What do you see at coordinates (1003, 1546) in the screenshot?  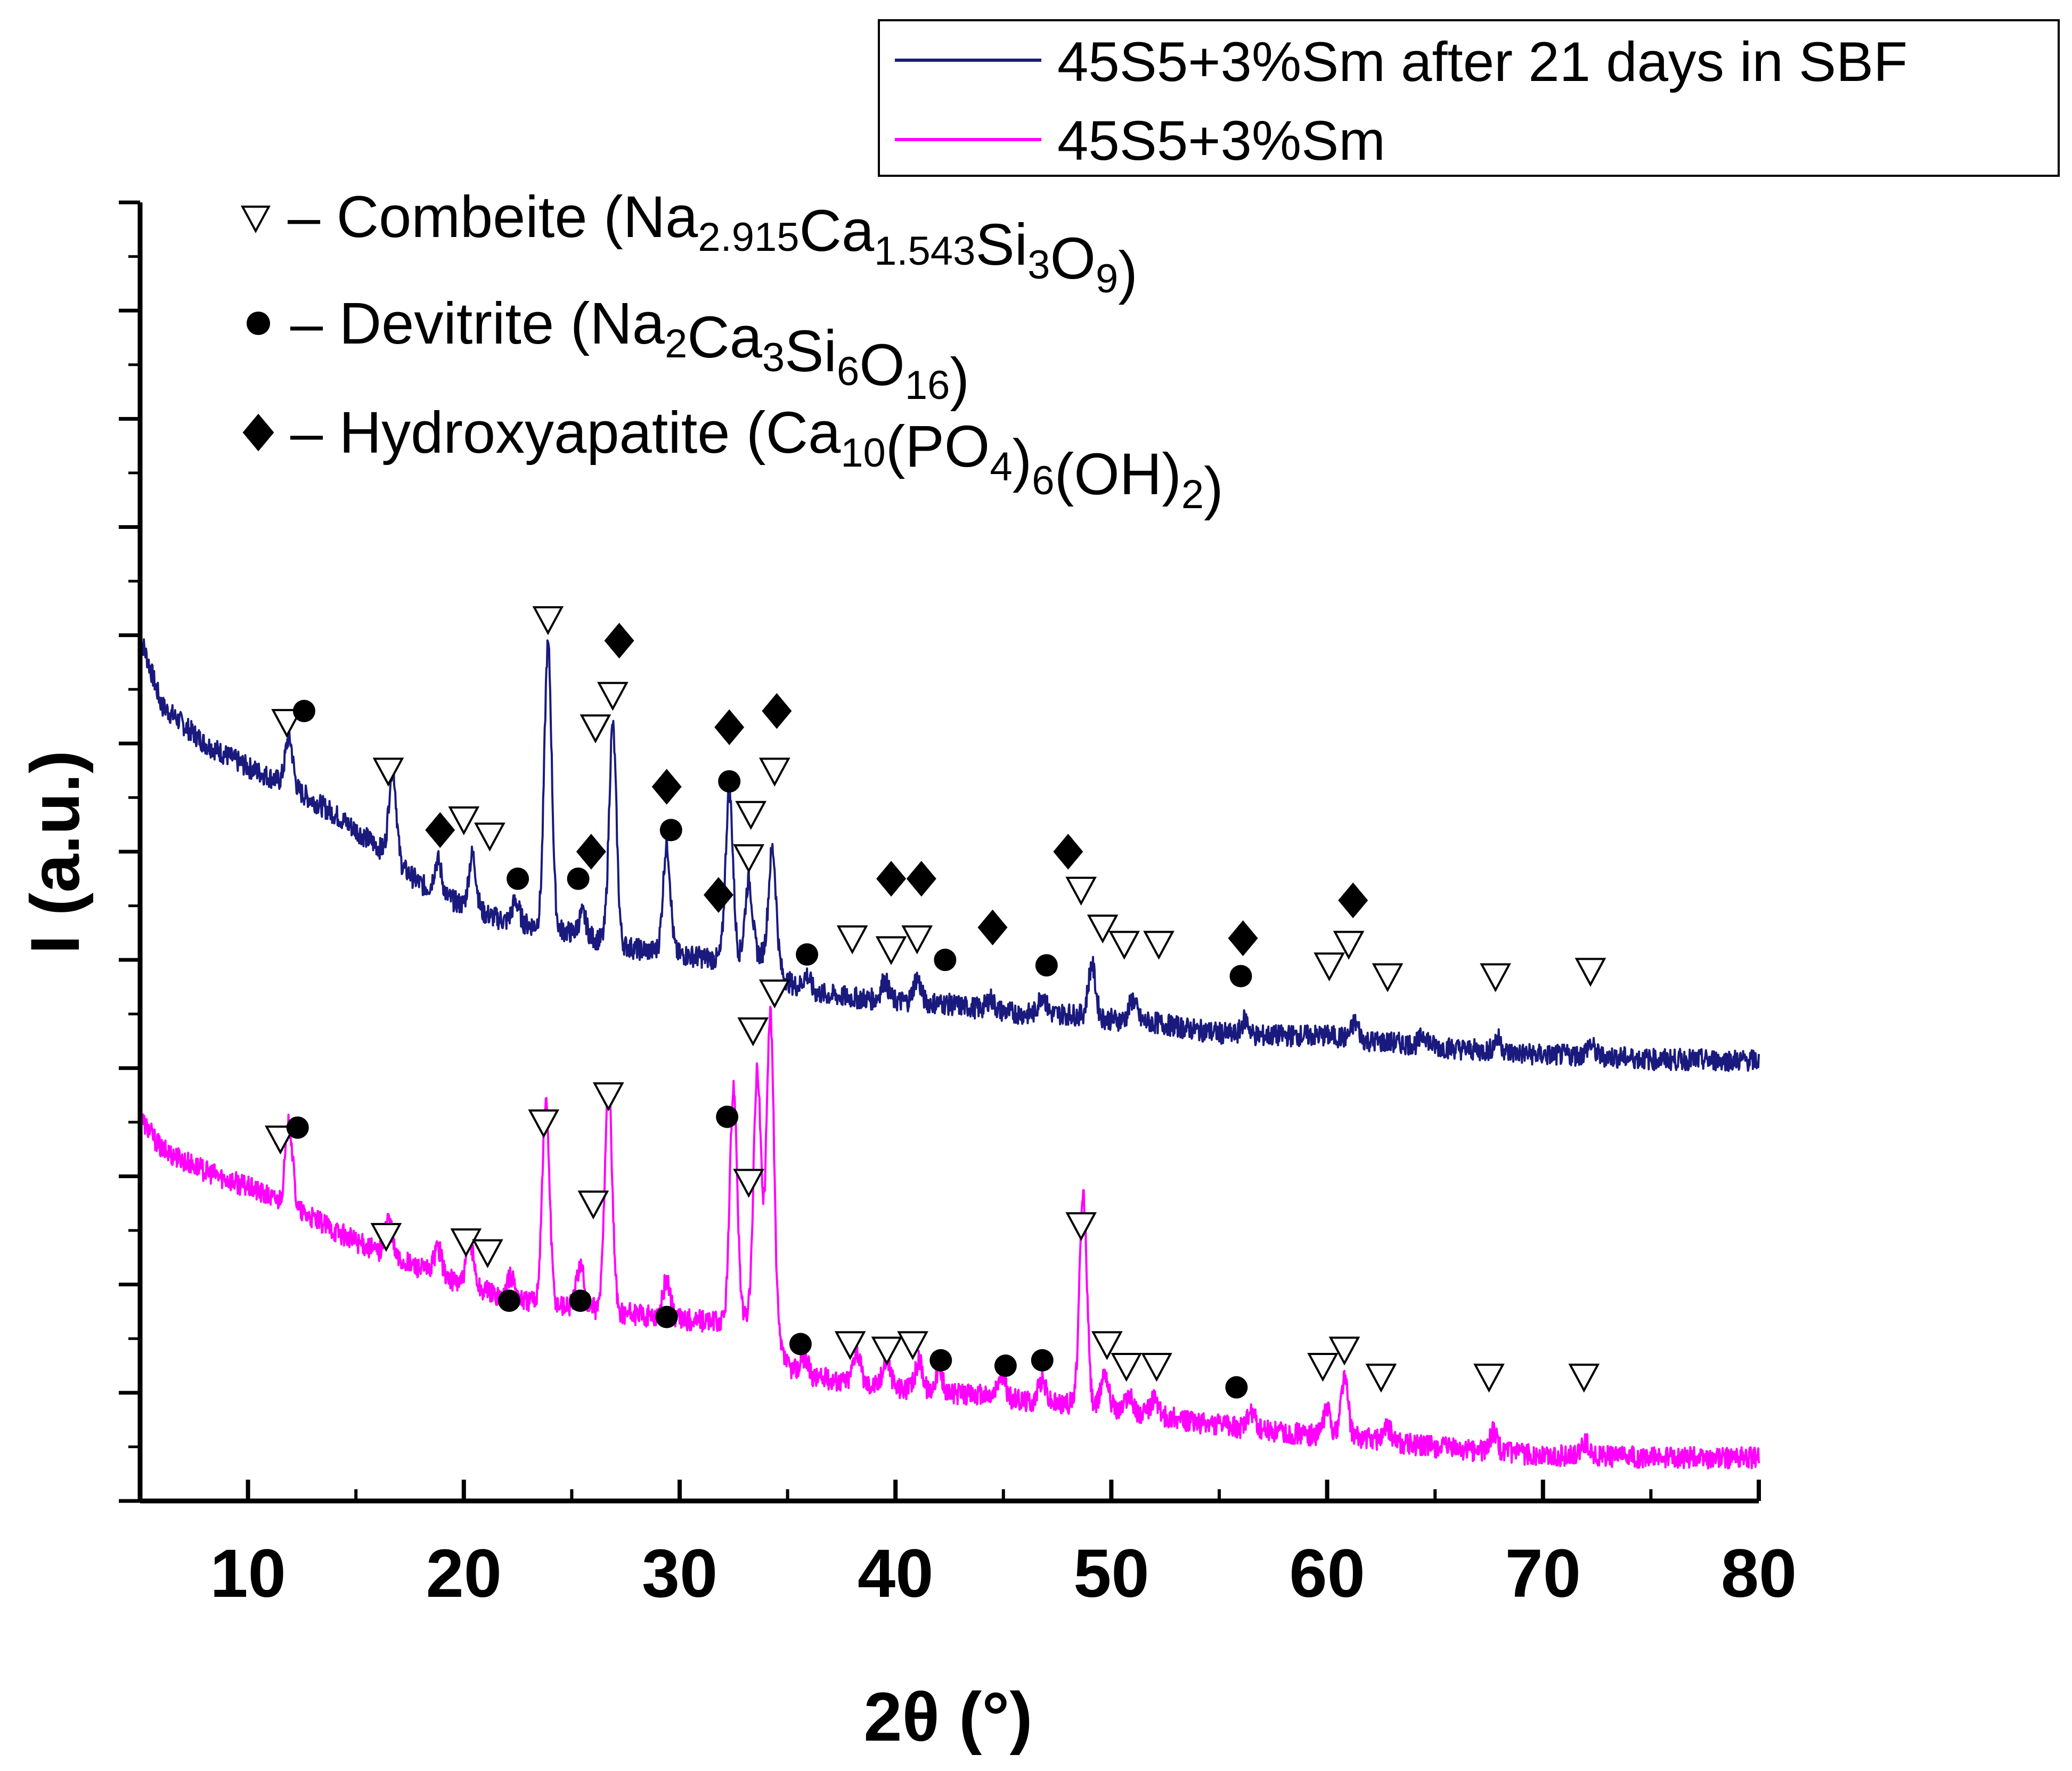 I see `x-ticks: 10 20 30 40 50 60 70 80` at bounding box center [1003, 1546].